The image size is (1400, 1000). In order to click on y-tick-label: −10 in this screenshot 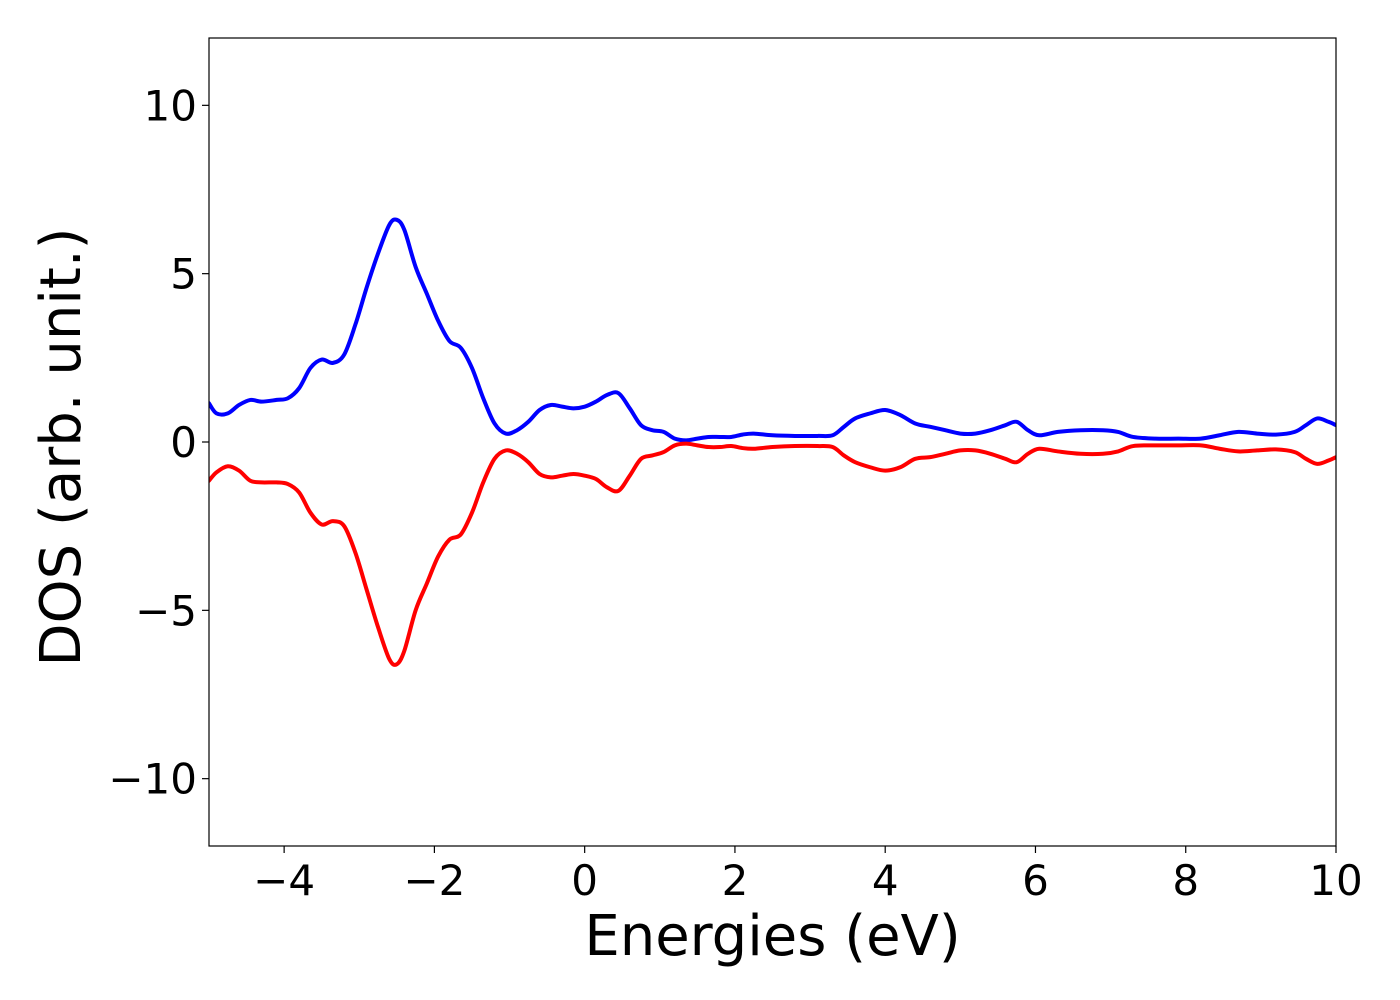, I will do `click(152, 779)`.